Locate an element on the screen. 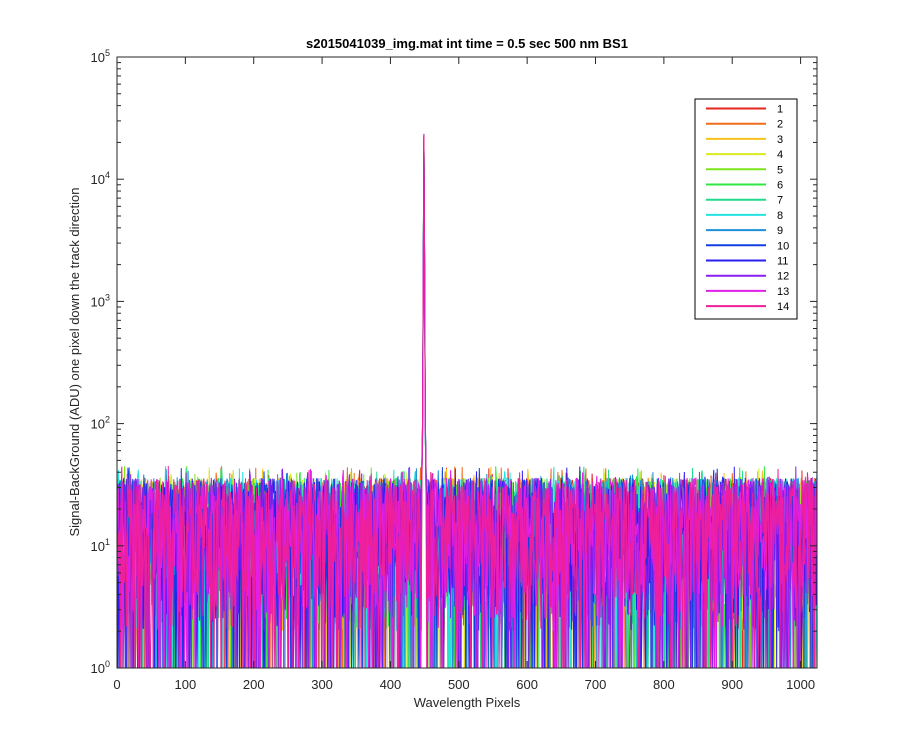 This screenshot has height=750, width=900. legend-box is located at coordinates (746, 209).